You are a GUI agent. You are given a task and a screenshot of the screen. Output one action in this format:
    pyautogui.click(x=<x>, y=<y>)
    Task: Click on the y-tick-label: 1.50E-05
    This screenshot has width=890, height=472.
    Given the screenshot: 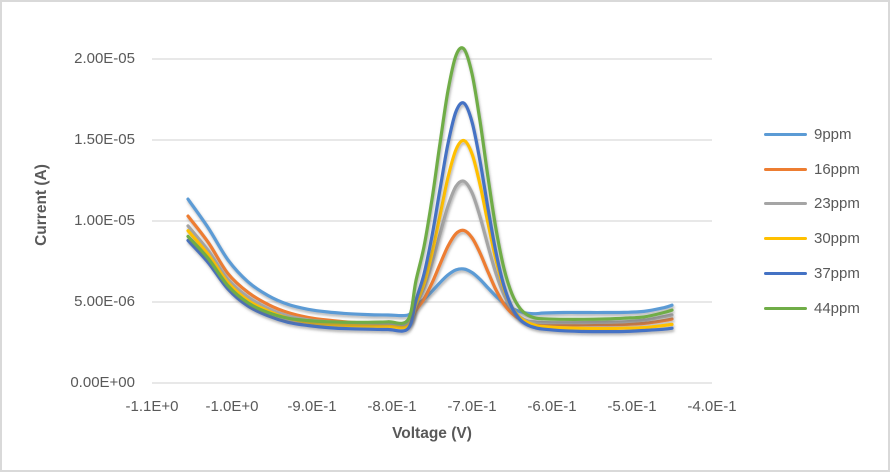 What is the action you would take?
    pyautogui.click(x=104, y=139)
    